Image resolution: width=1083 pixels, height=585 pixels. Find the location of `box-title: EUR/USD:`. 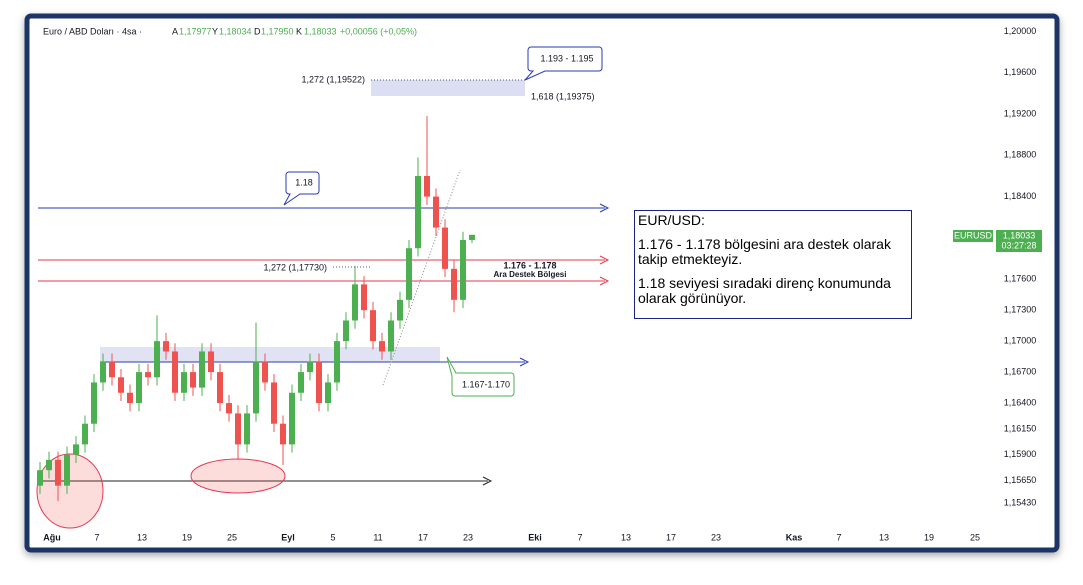

box-title: EUR/USD: is located at coordinates (671, 220).